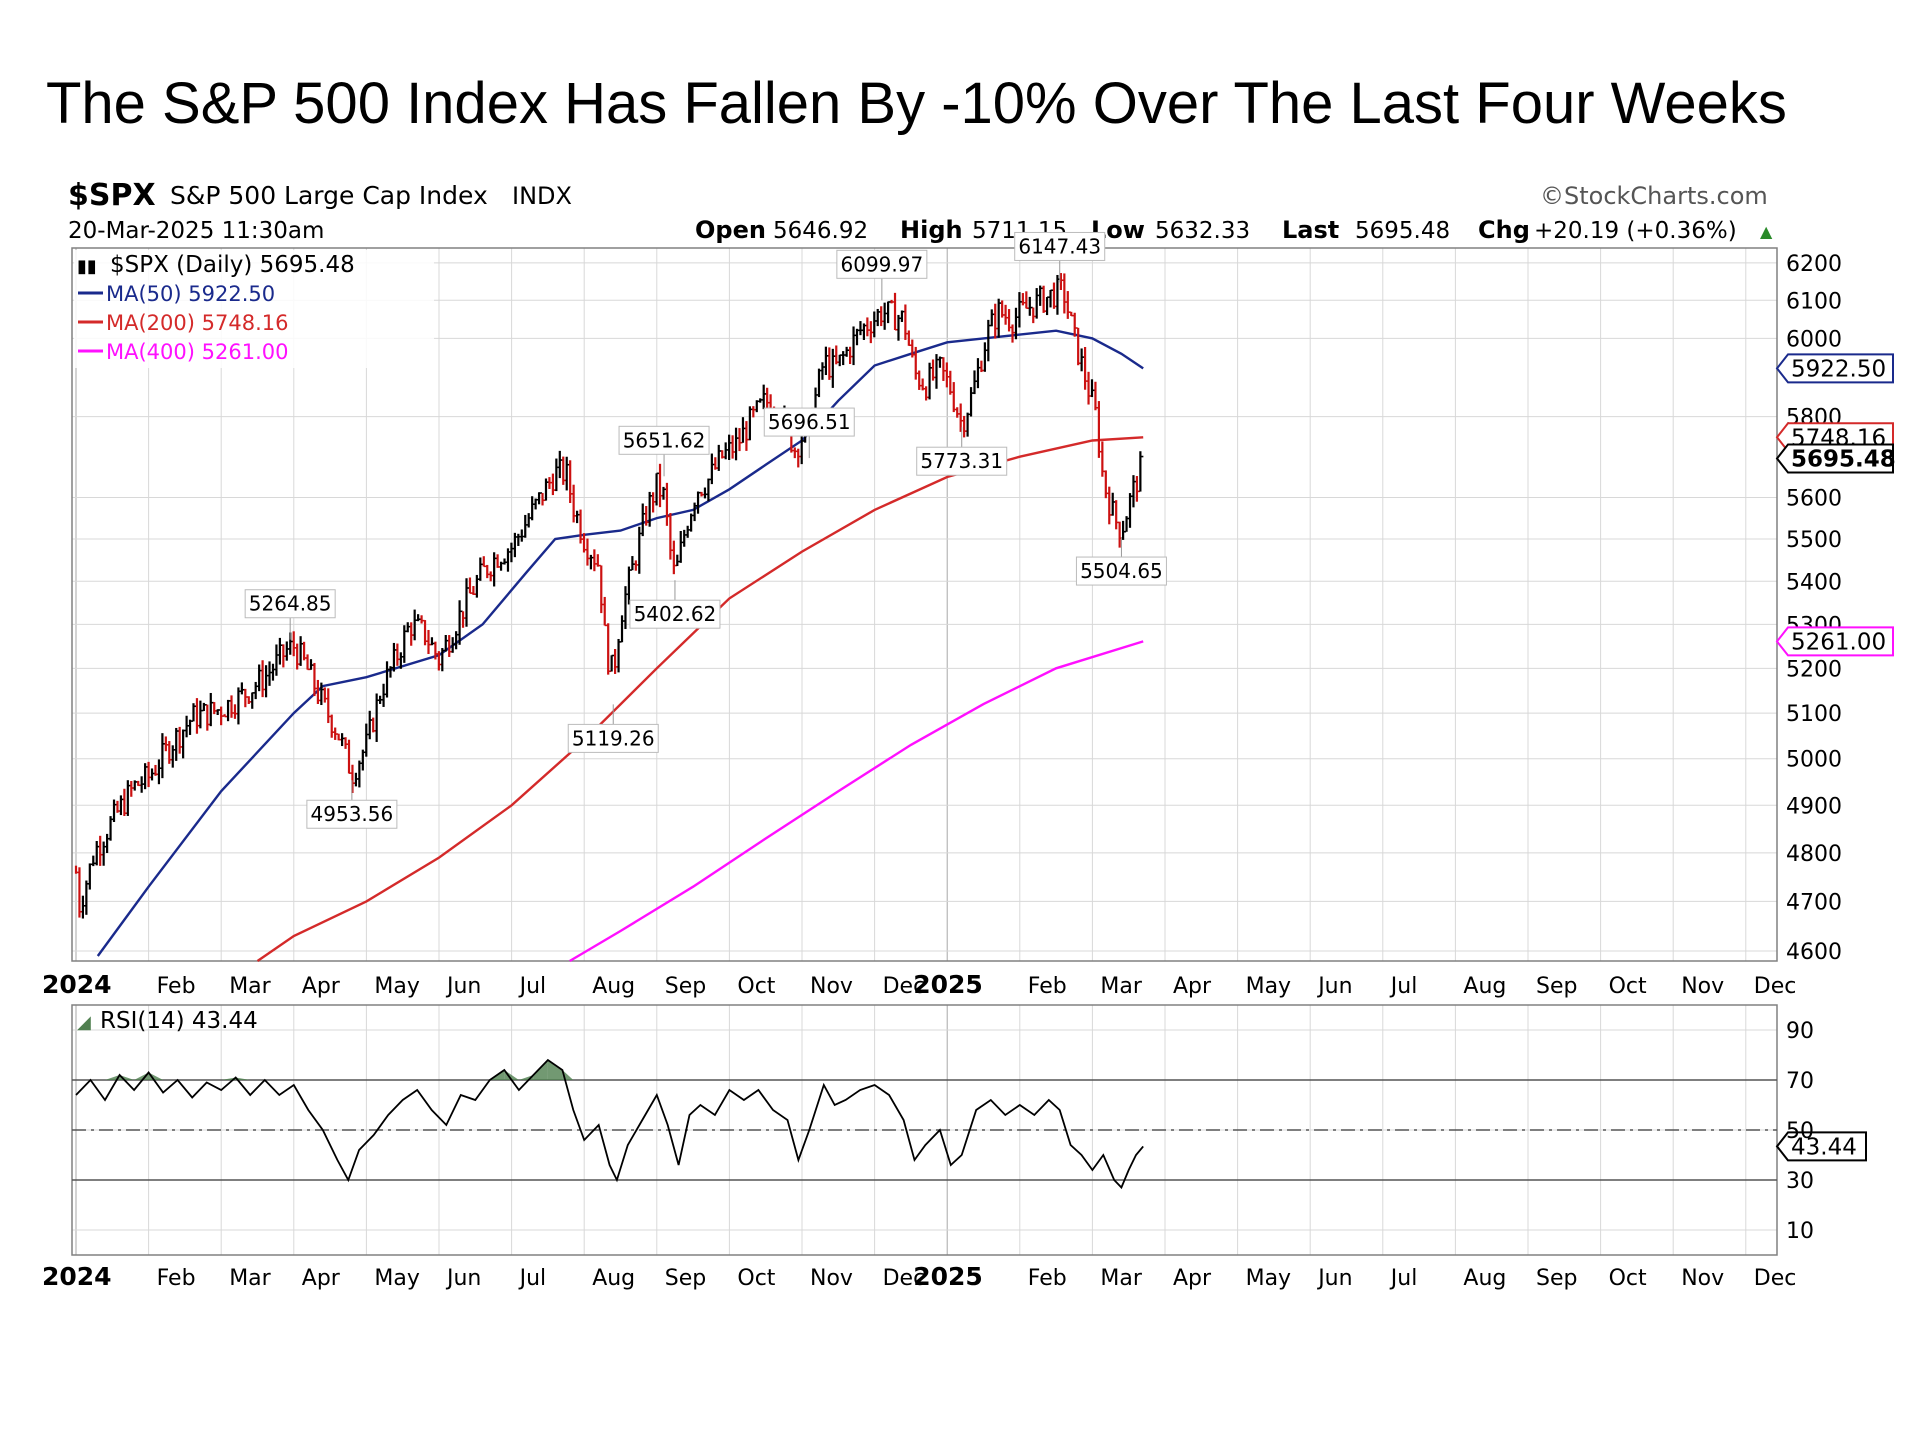 The image size is (1920, 1440). Describe the element at coordinates (1800, 1031) in the screenshot. I see `rsi-y-tick-label: 90` at that location.